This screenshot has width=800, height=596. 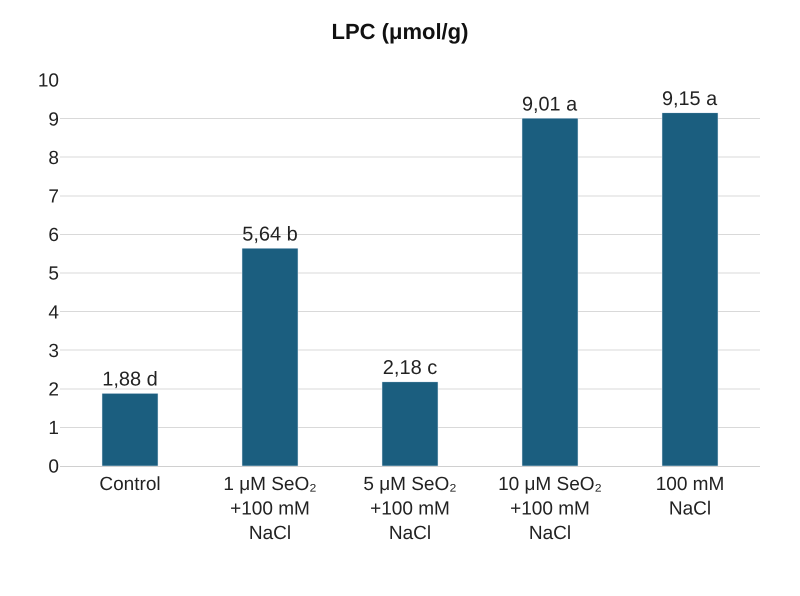 I want to click on x-tick-label: 100 mM NaCl, so click(x=690, y=497).